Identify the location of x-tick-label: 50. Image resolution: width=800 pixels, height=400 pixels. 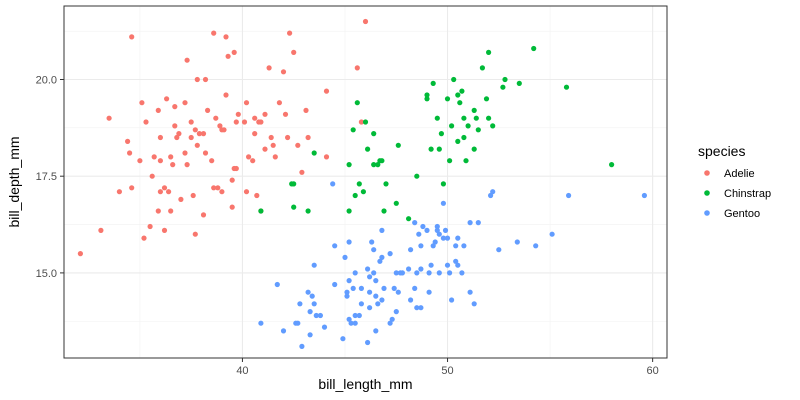
(447, 371).